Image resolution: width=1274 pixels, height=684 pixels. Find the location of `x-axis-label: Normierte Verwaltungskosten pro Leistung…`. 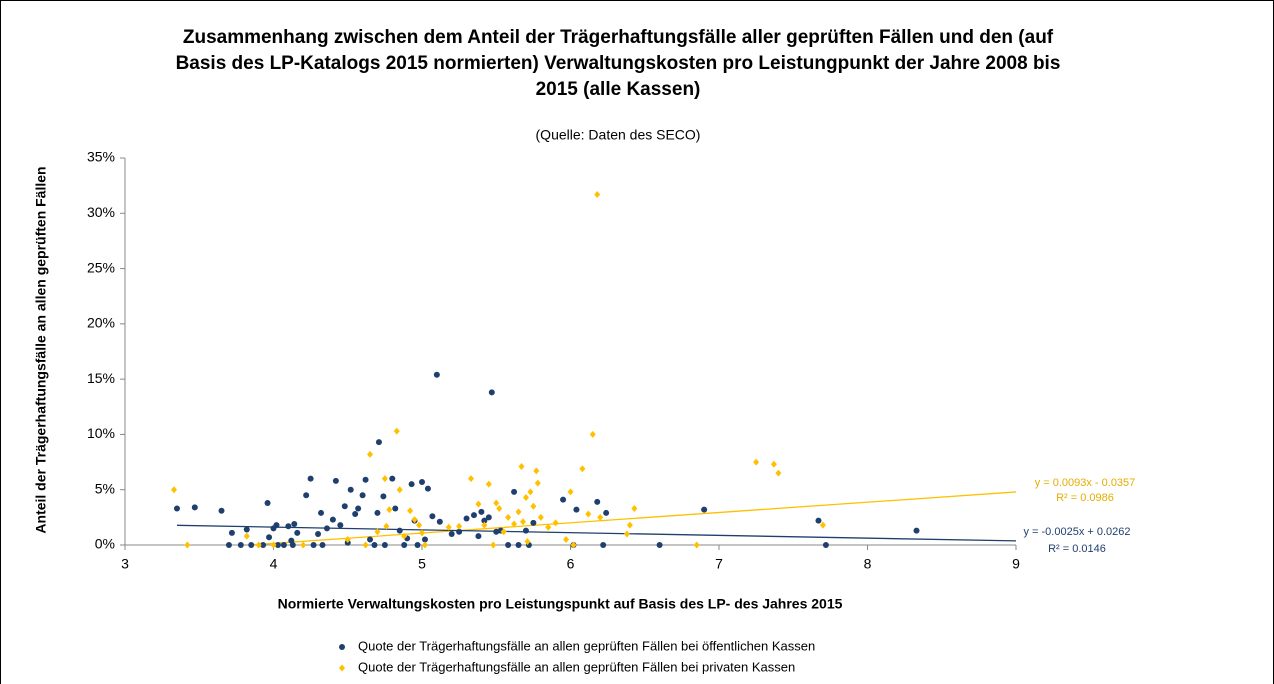

x-axis-label: Normierte Verwaltungskosten pro Leistung… is located at coordinates (560, 604).